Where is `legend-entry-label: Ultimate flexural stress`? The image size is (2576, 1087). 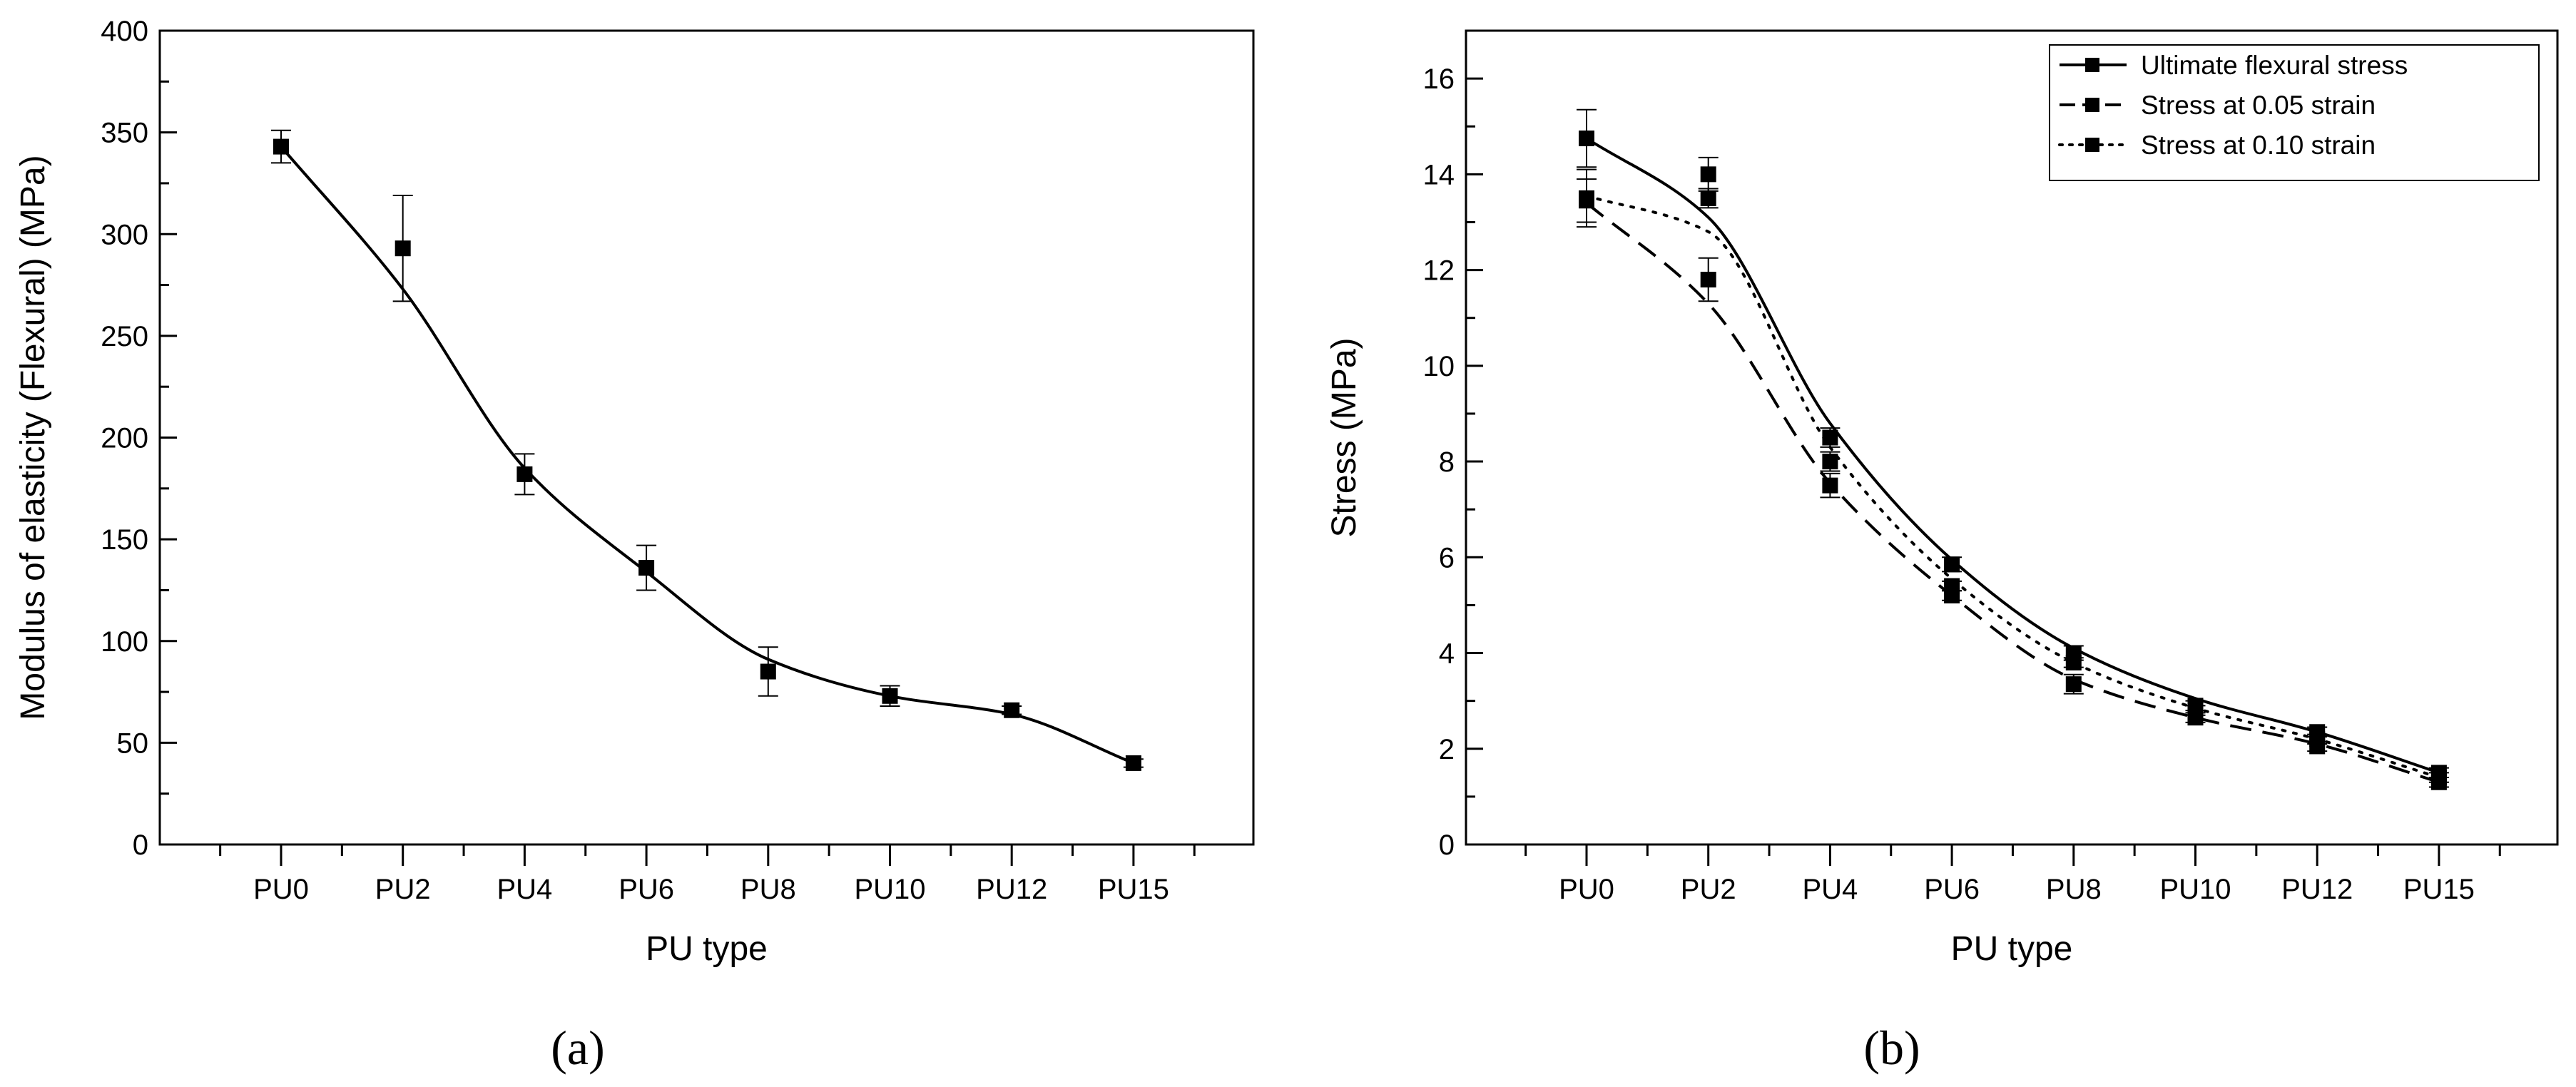
legend-entry-label: Ultimate flexural stress is located at coordinates (2274, 65).